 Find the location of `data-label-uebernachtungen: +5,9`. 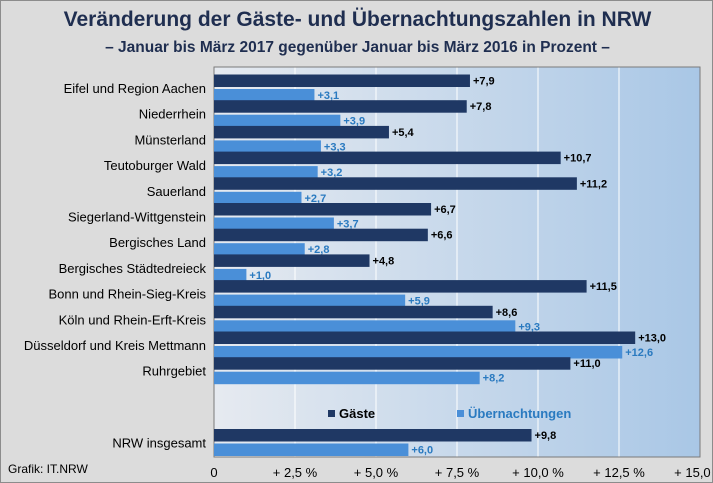

data-label-uebernachtungen: +5,9 is located at coordinates (419, 302).